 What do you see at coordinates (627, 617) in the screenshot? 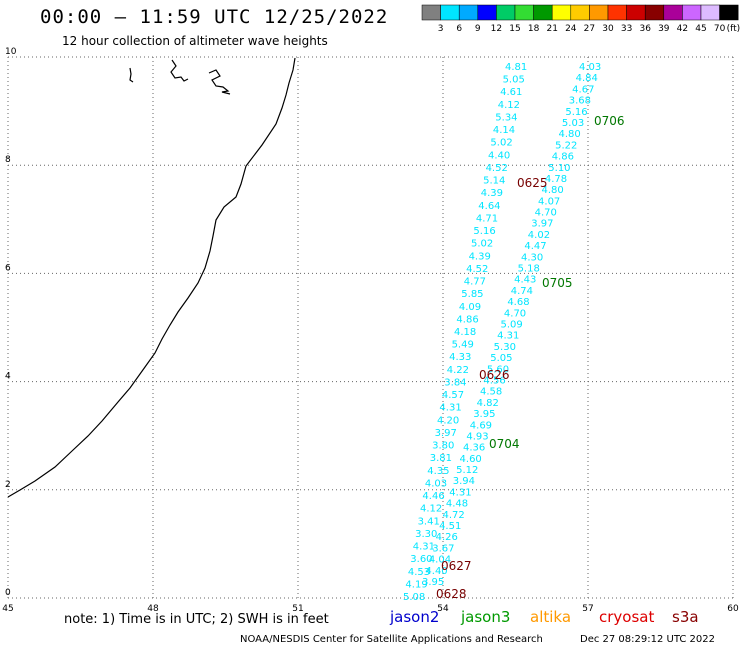
I see `satellite-label-cryosat: cryosat` at bounding box center [627, 617].